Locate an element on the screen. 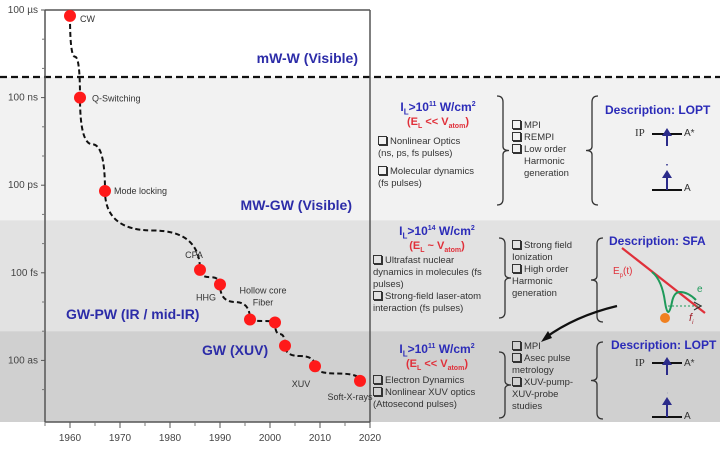 Image resolution: width=720 pixels, height=450 pixels. x-tick-label: 2020 is located at coordinates (370, 438).